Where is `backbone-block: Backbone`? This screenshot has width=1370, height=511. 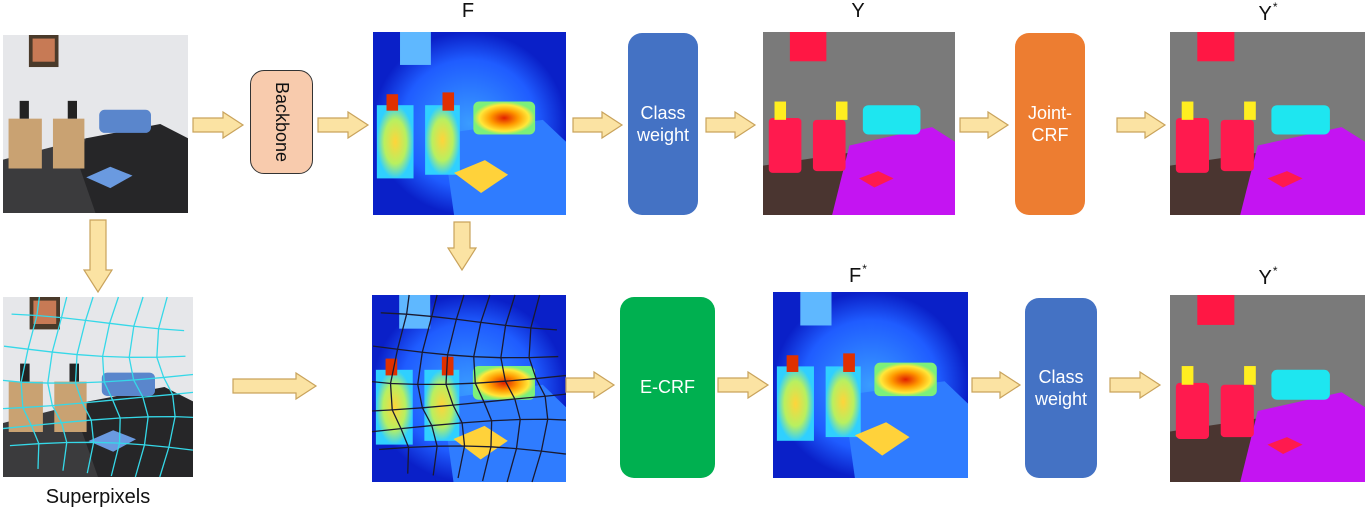
backbone-block: Backbone is located at coordinates (281, 122).